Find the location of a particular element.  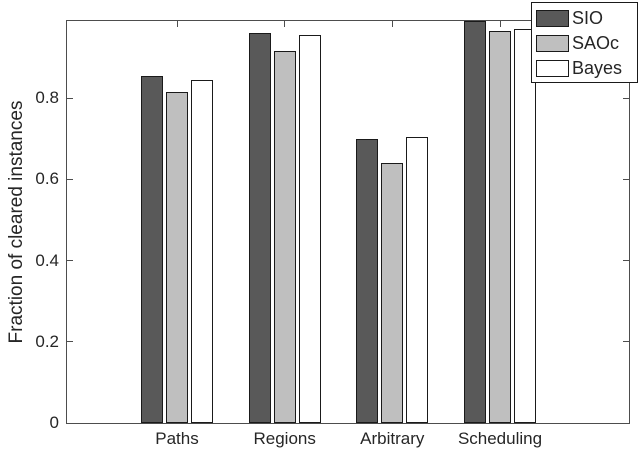

y-axis-label: Fraction of cleared instances is located at coordinates (16, 222).